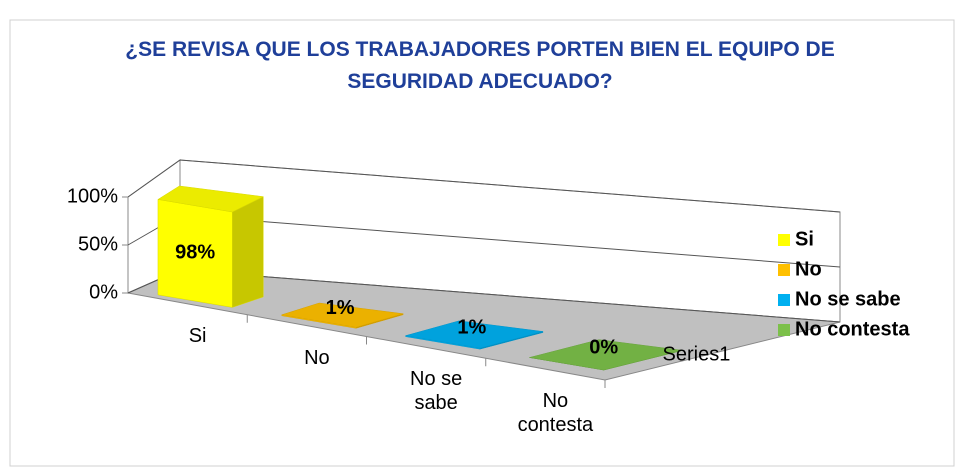 This screenshot has height=467, width=955. I want to click on y-tick-label: 0%, so click(103, 292).